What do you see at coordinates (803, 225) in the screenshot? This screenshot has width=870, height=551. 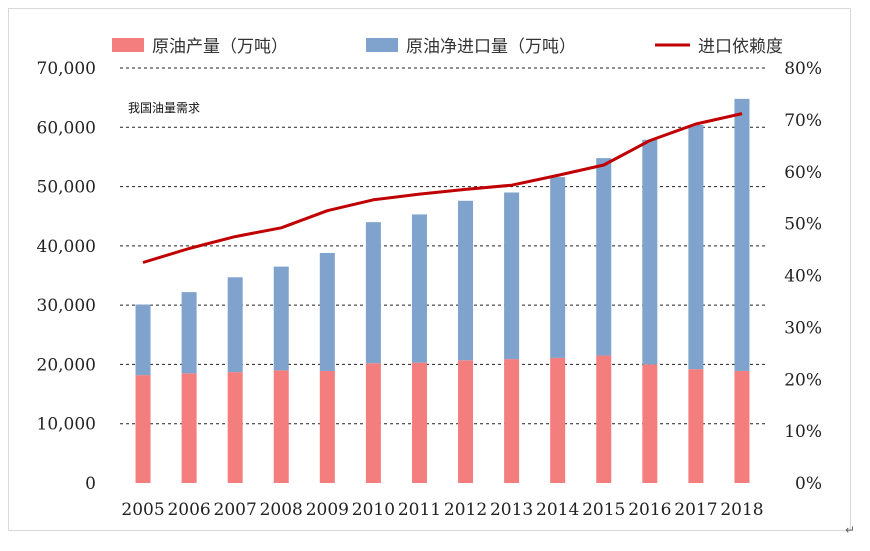 I see `right-axis-tick-label: 50%` at bounding box center [803, 225].